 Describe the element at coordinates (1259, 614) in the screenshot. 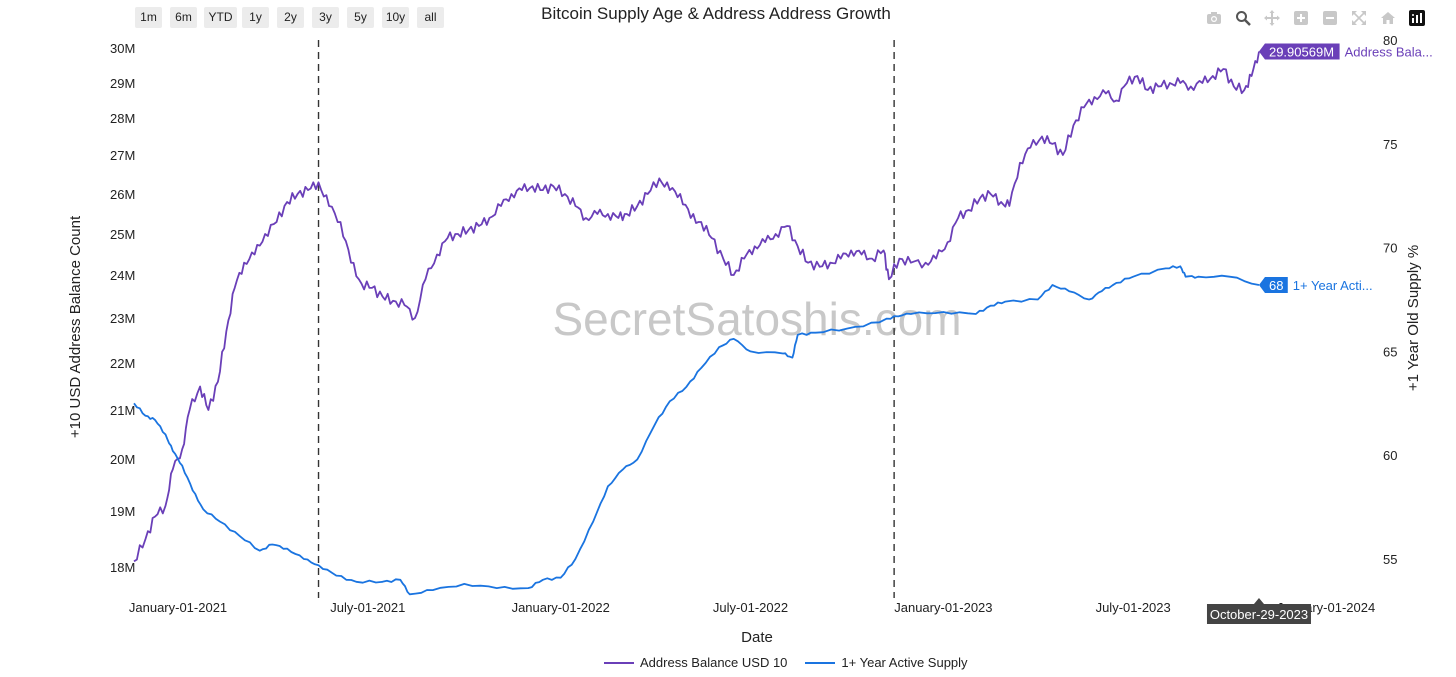

I see `hover-date-text: October-29-2023` at that location.